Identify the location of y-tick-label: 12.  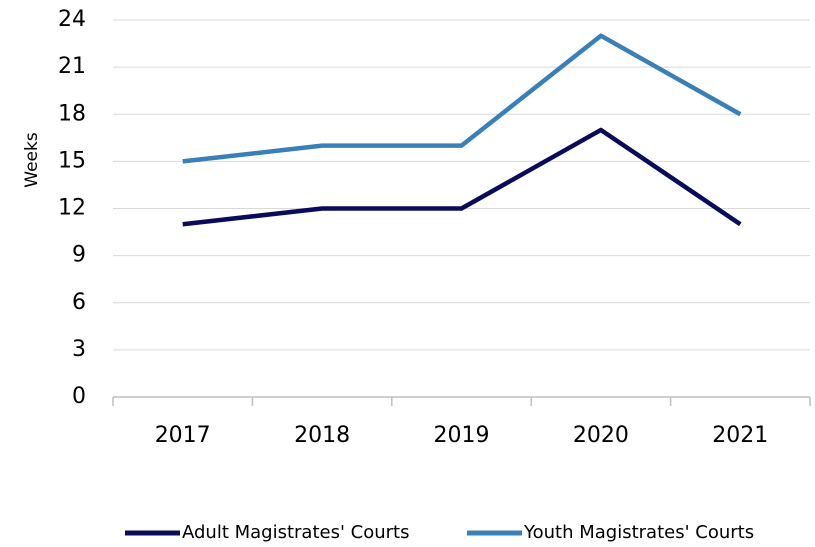
(72, 208).